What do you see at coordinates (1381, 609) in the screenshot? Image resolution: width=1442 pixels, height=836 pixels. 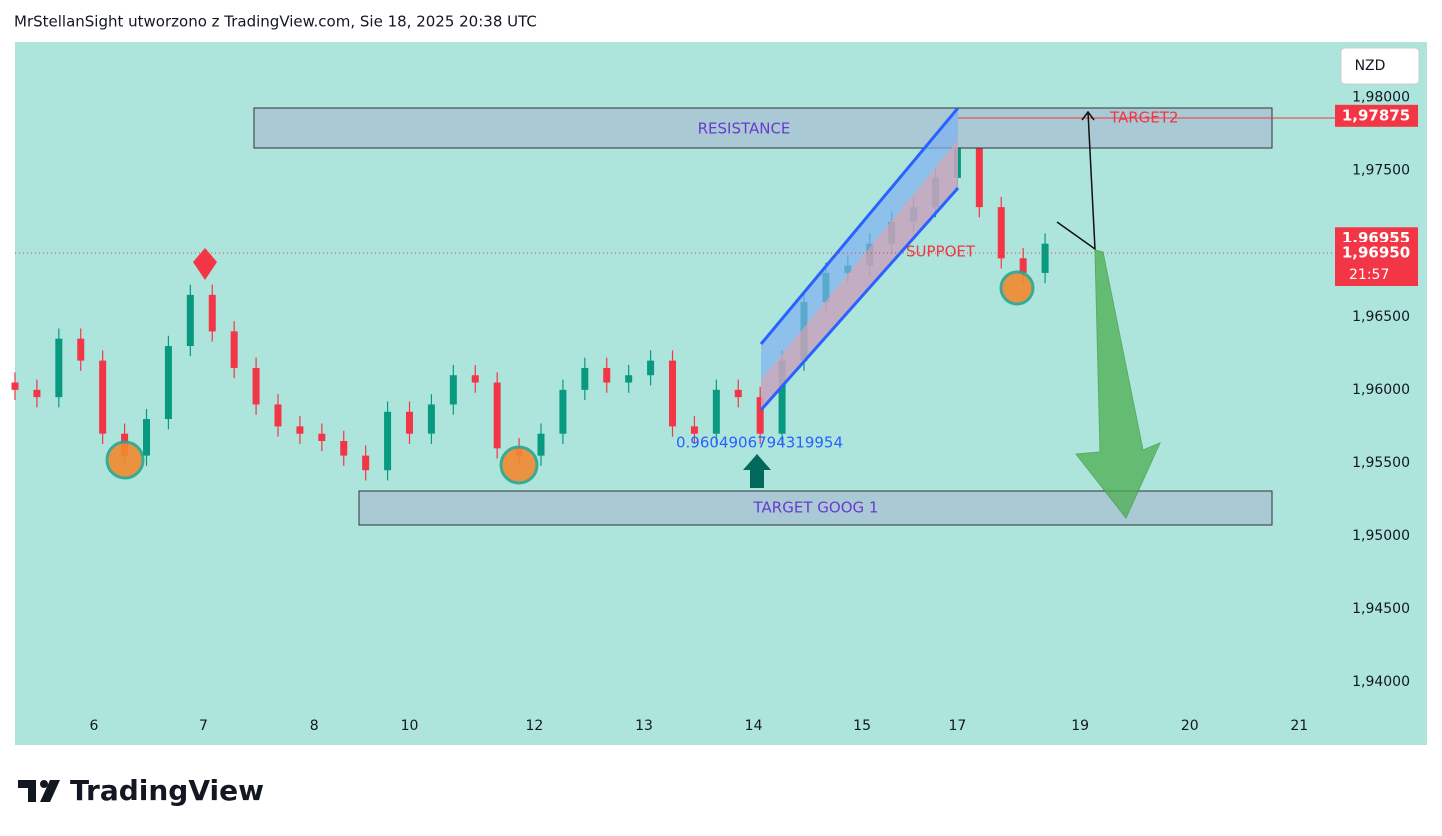 I see `y-tick-label: 1,94500` at bounding box center [1381, 609].